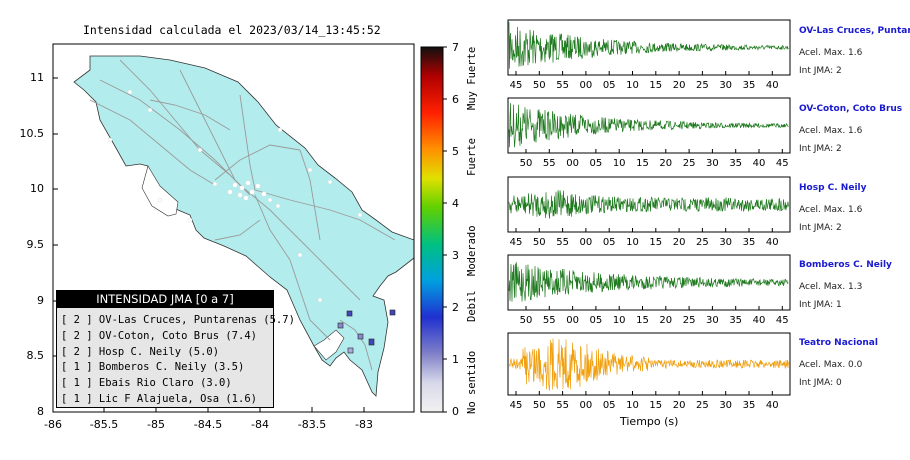 This screenshot has width=910, height=460. What do you see at coordinates (260, 424) in the screenshot?
I see `lon-tick: -84` at bounding box center [260, 424].